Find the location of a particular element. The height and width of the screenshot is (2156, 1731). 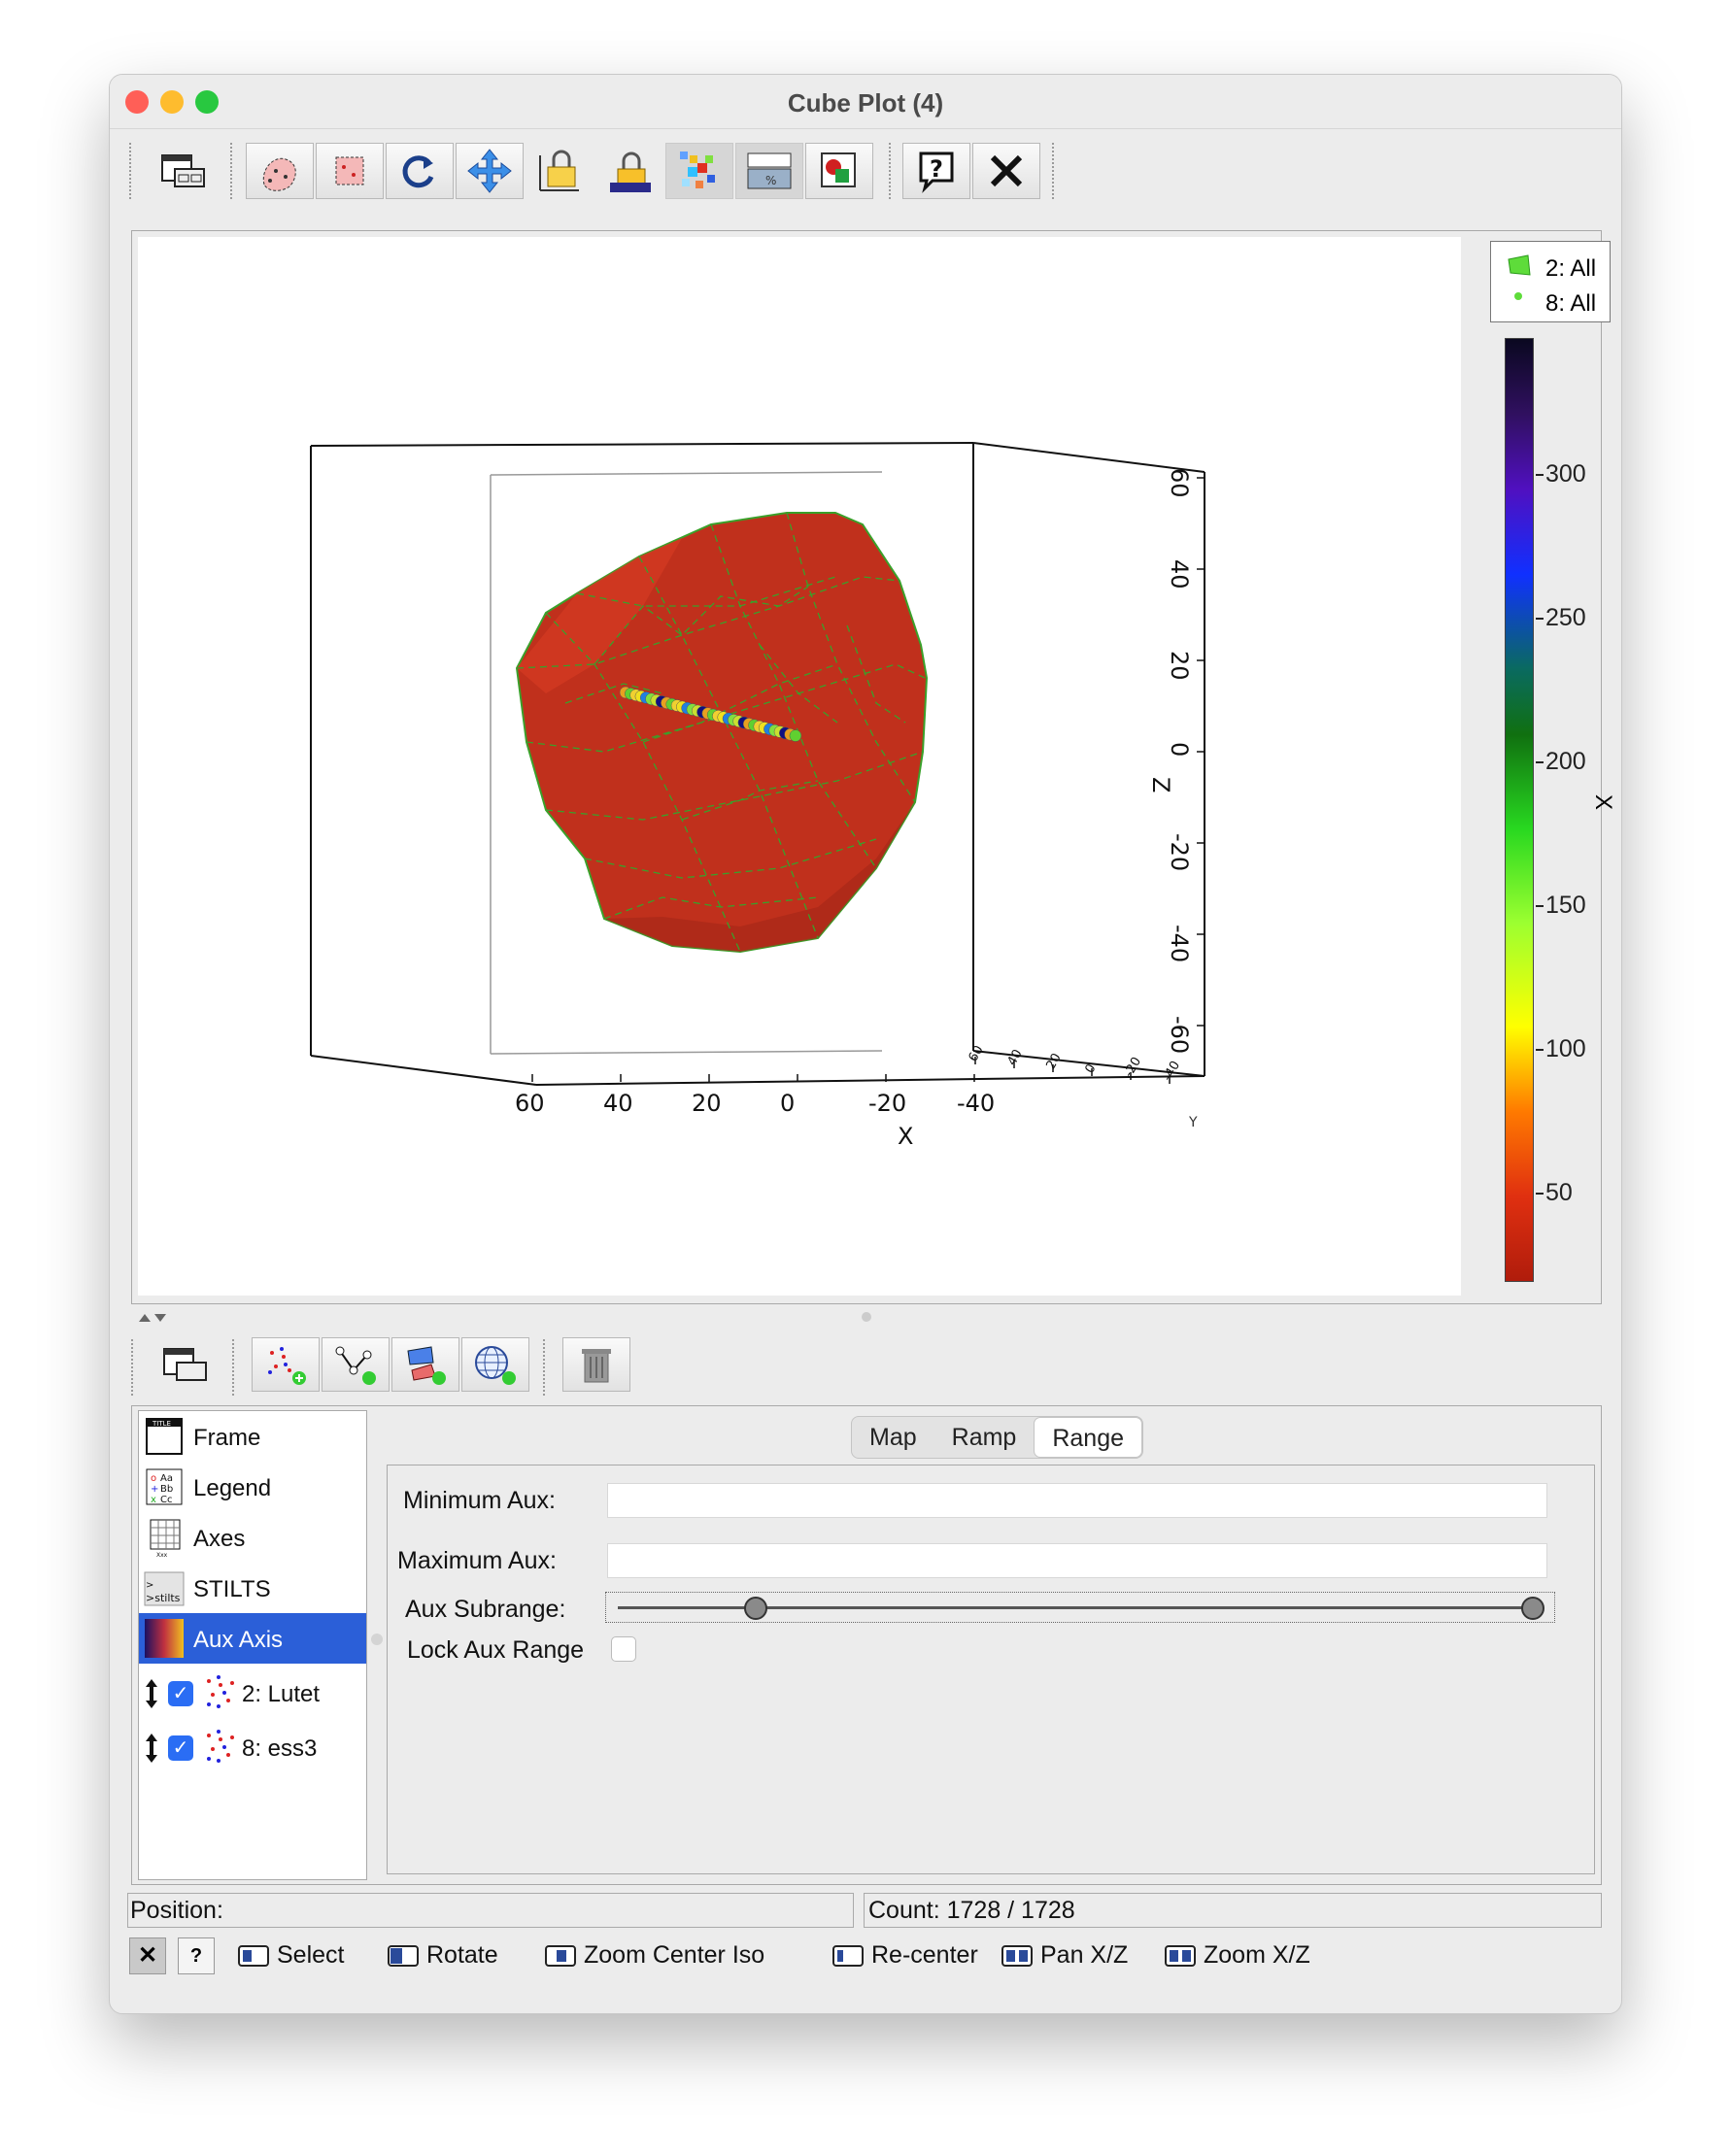

scatter-layer-icon is located at coordinates (220, 1746).